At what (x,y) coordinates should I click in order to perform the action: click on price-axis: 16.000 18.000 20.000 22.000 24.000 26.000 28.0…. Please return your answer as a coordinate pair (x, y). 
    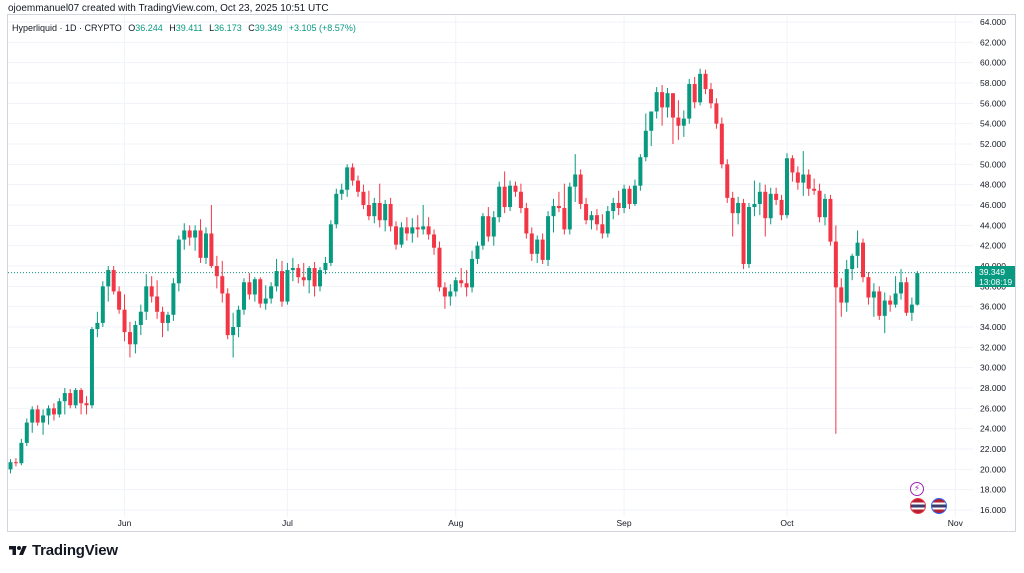
    Looking at the image, I should click on (993, 266).